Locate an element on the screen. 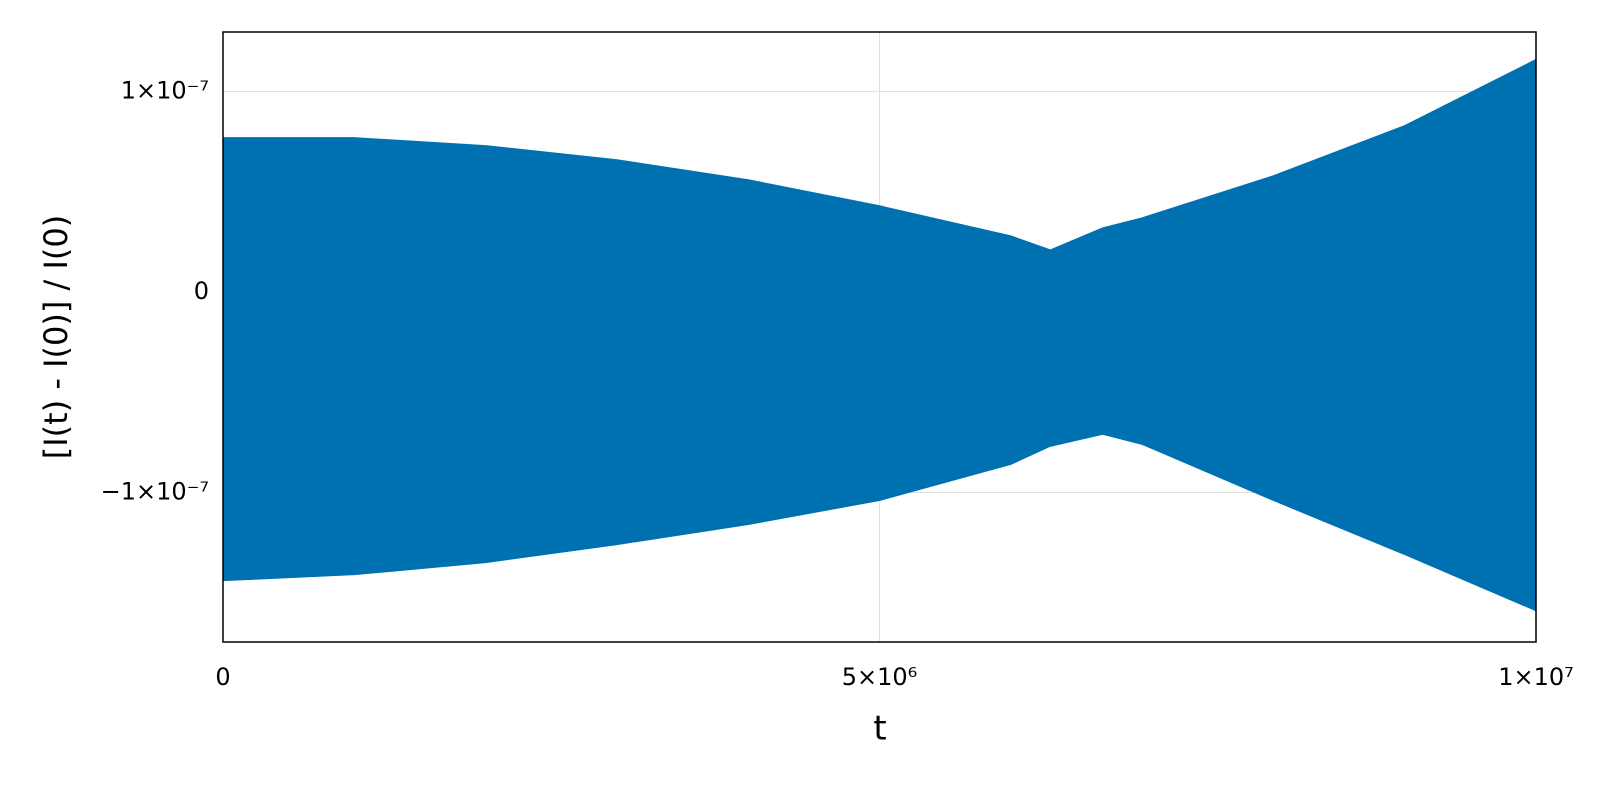 The height and width of the screenshot is (800, 1600). y-tick-label: −1×10⁻⁷ is located at coordinates (155, 491).